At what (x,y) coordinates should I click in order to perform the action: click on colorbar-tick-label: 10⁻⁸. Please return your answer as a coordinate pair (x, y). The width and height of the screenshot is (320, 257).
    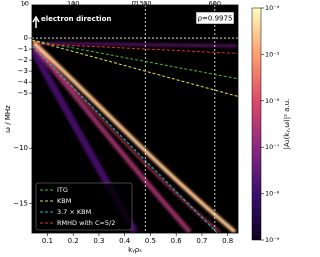
    Looking at the image, I should click on (272, 194).